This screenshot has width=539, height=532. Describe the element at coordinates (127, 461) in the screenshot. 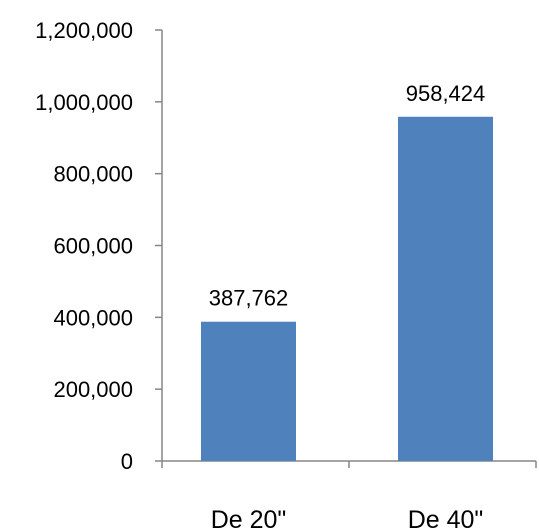

I see `y-tick-label: 0` at that location.